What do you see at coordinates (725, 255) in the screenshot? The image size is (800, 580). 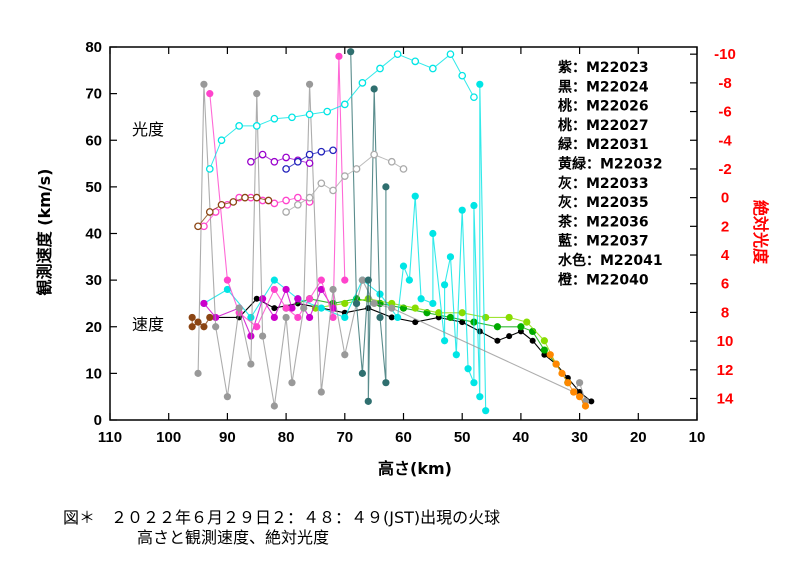 I see `y2-tick-label: 4` at bounding box center [725, 255].